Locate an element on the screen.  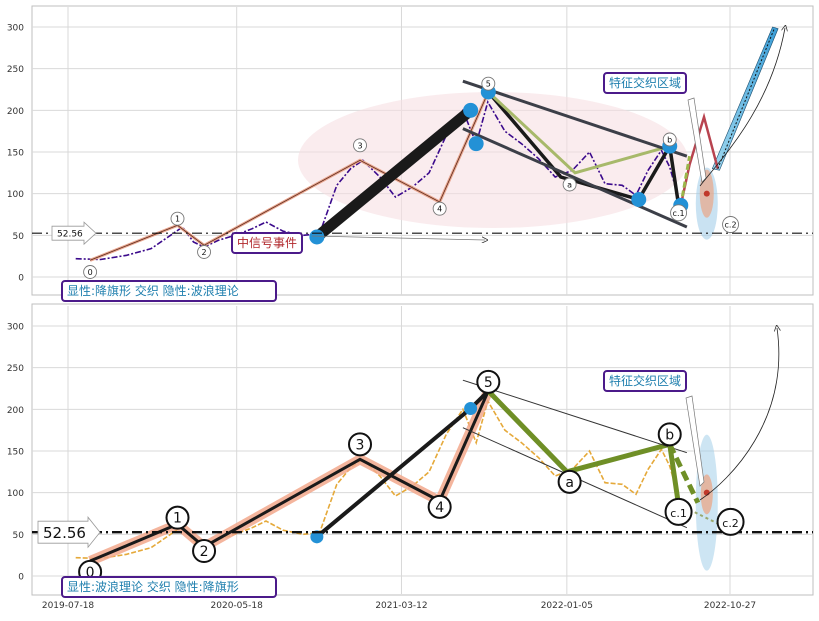
bottom-x-tick-label: 2022-01-05 is located at coordinates (567, 606).